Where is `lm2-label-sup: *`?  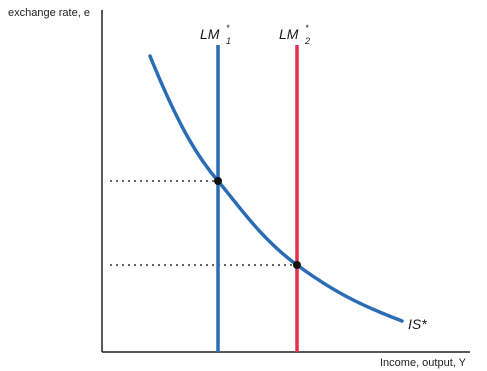
lm2-label-sup: * is located at coordinates (307, 28).